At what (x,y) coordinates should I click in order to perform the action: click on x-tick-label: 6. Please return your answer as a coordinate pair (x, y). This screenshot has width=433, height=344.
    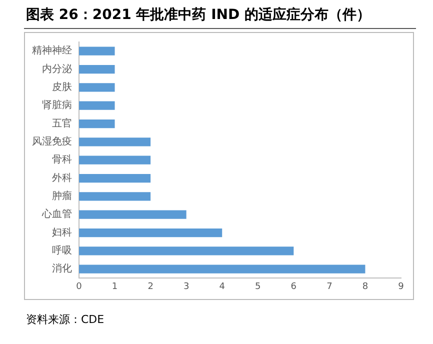
    Looking at the image, I should click on (293, 287).